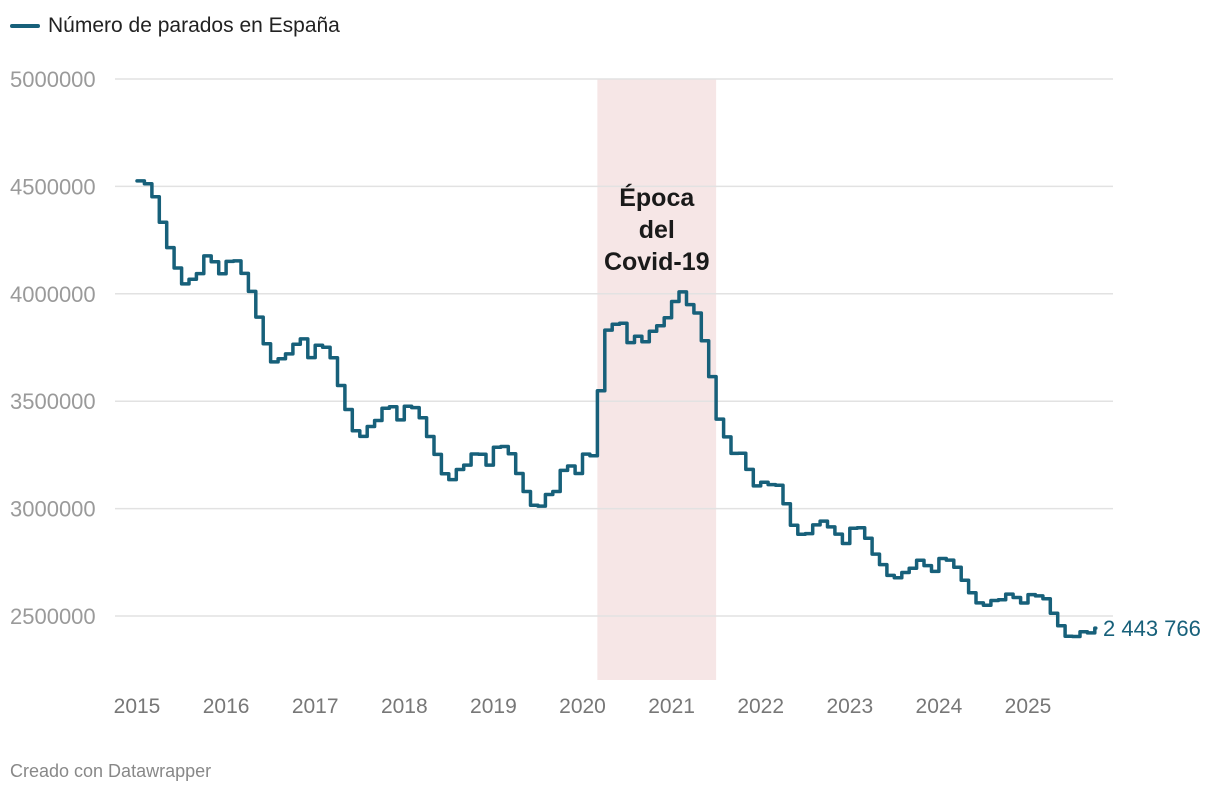 The image size is (1220, 796). What do you see at coordinates (849, 706) in the screenshot?
I see `x-tick-label: 2023` at bounding box center [849, 706].